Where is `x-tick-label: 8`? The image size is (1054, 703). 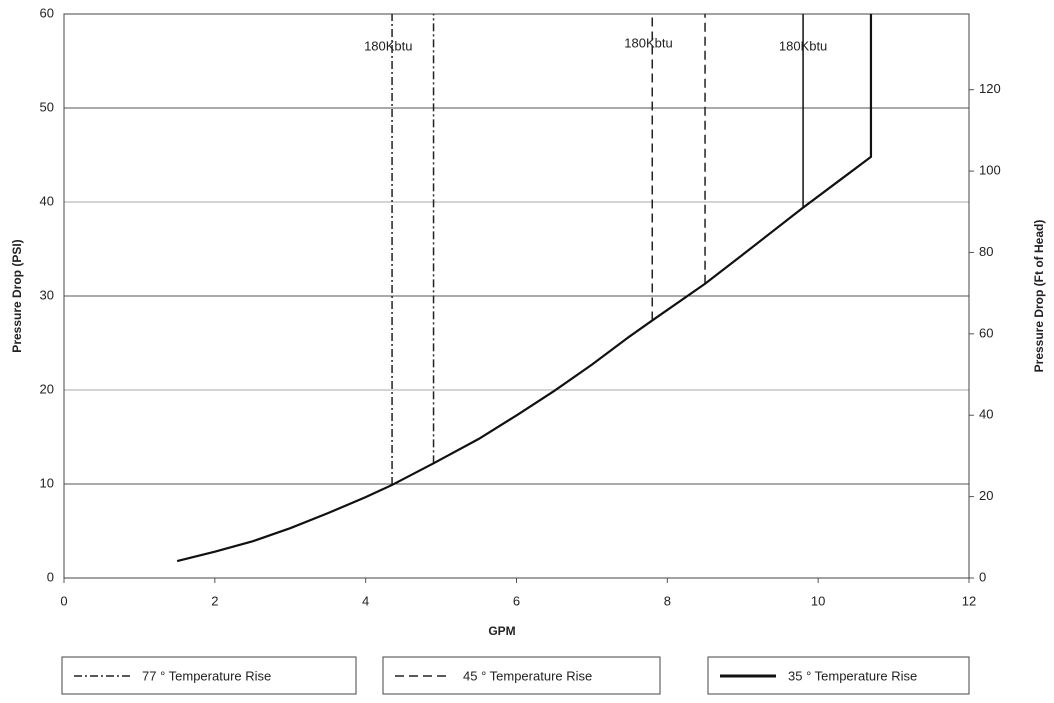 x-tick-label: 8 is located at coordinates (667, 600).